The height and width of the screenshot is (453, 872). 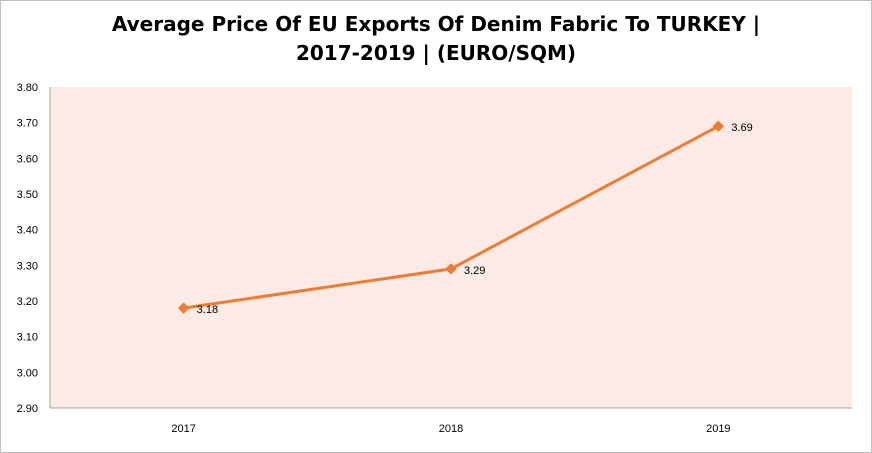 I want to click on data-label: 3.29, so click(x=474, y=271).